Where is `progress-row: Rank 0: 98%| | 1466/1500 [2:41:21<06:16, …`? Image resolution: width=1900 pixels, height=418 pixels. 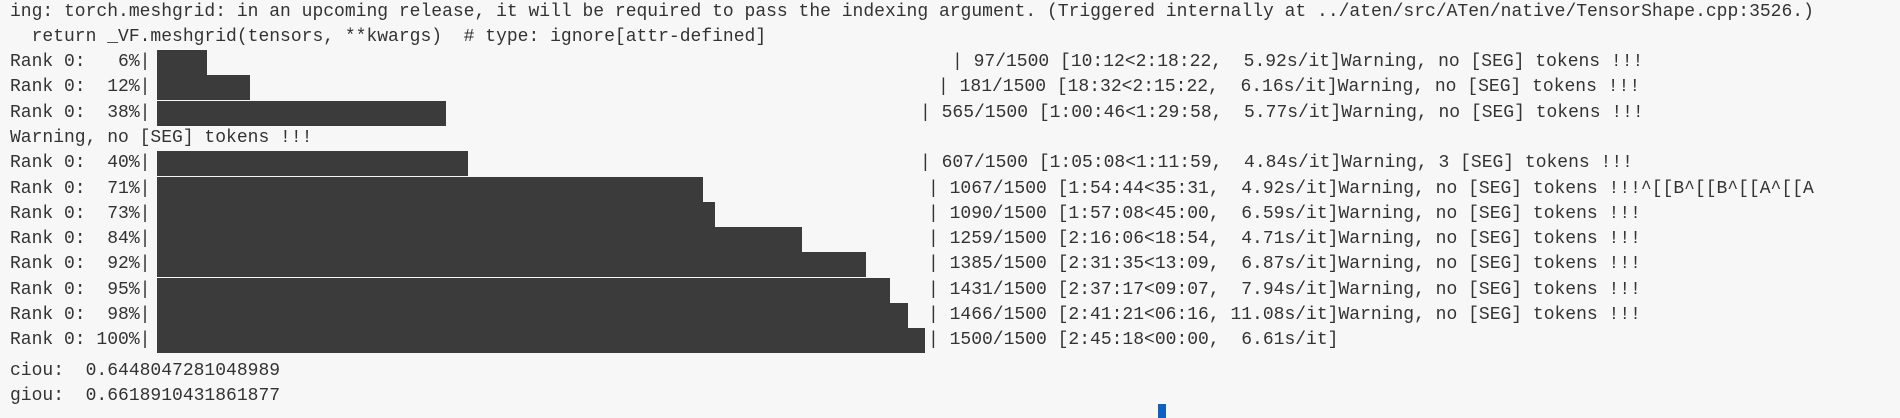
progress-row: Rank 0: 98%| | 1466/1500 [2:41:21<06:16, … is located at coordinates (945, 315).